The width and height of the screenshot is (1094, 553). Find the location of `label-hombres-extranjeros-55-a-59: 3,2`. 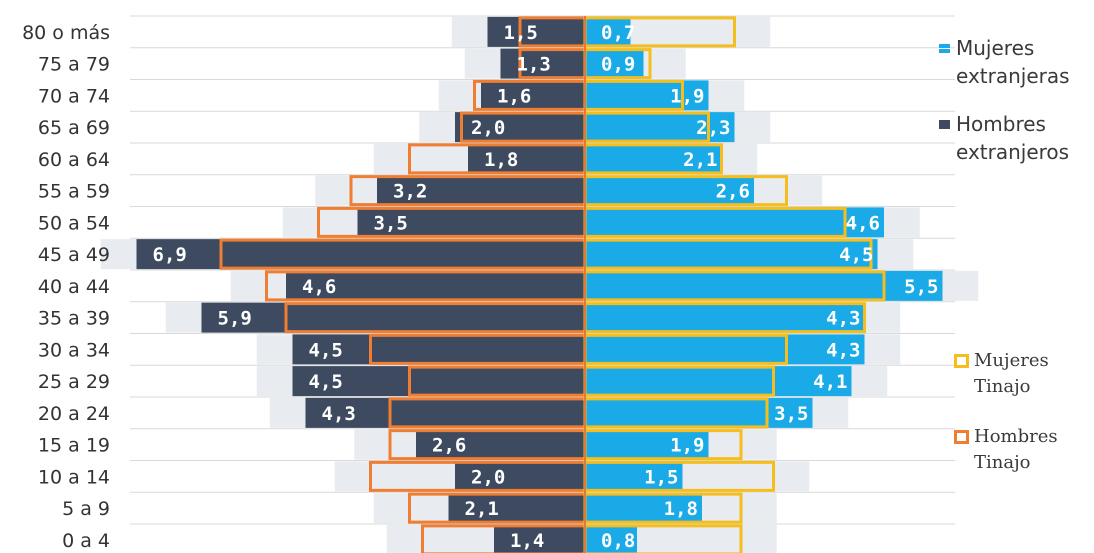

label-hombres-extranjeros-55-a-59: 3,2 is located at coordinates (410, 192).